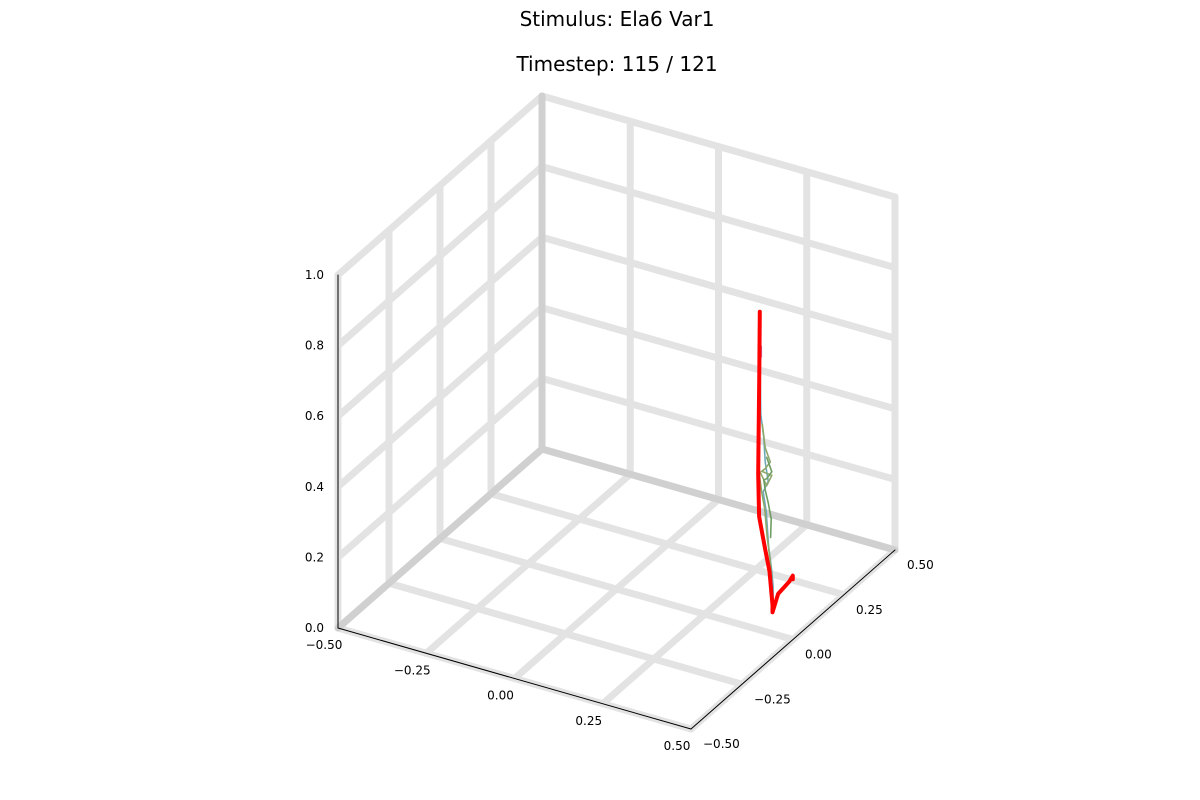 The height and width of the screenshot is (800, 1200). Describe the element at coordinates (314, 557) in the screenshot. I see `z-tick-label: 0.2` at that location.